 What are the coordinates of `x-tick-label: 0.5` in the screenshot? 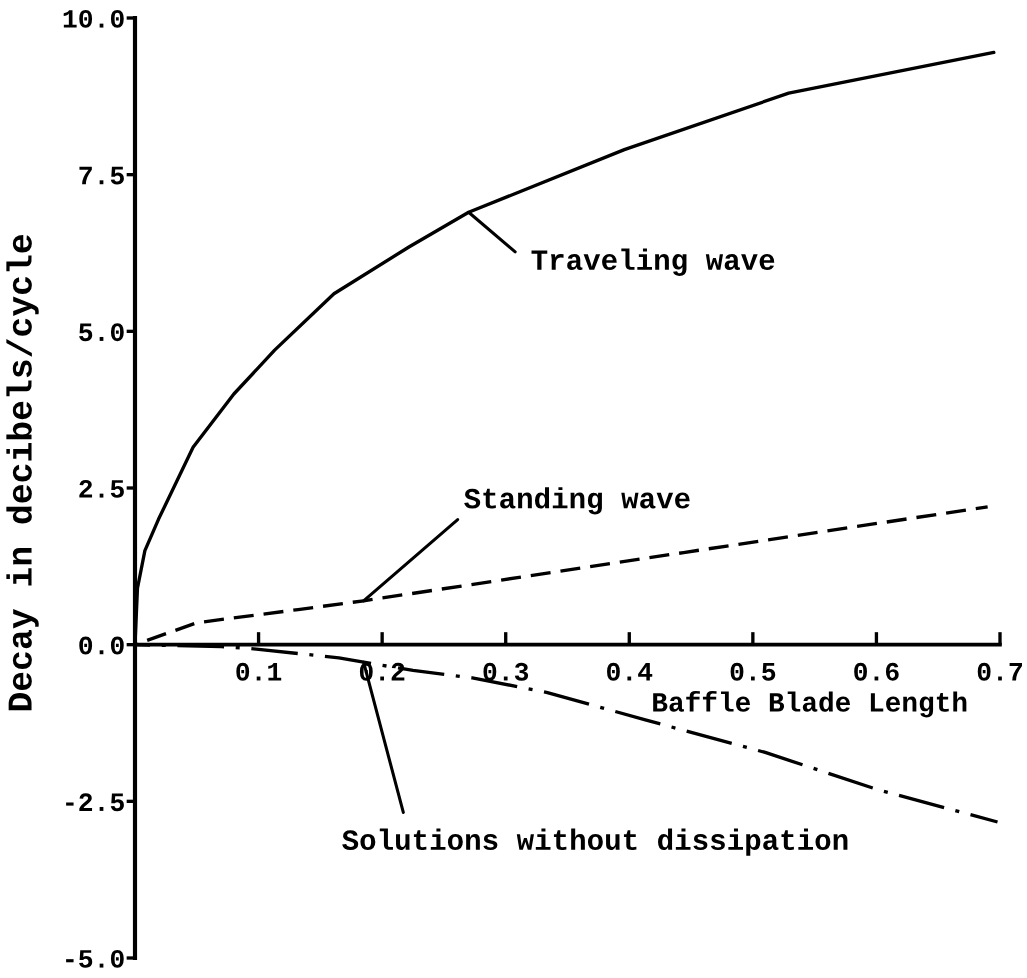 It's located at (753, 671).